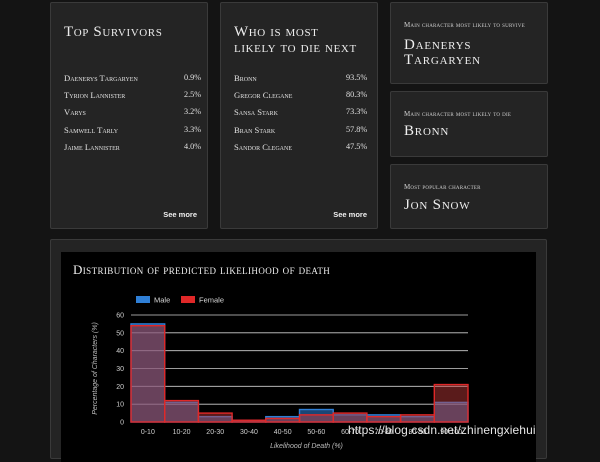 This screenshot has width=600, height=462. I want to click on x-tick-label: 20-30, so click(215, 432).